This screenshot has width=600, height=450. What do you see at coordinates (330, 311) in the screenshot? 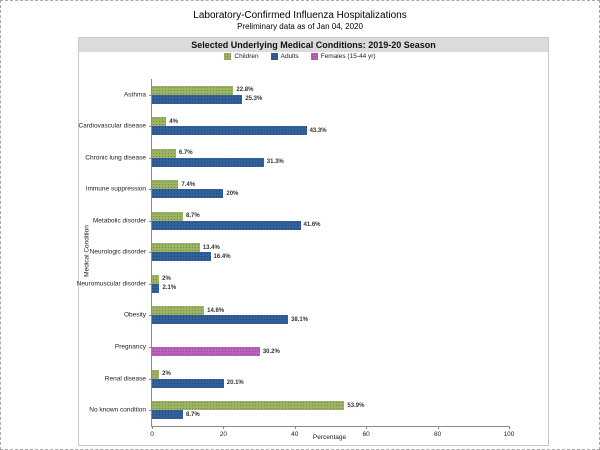
I see `bar-slot-top: 14.6%` at bounding box center [330, 311].